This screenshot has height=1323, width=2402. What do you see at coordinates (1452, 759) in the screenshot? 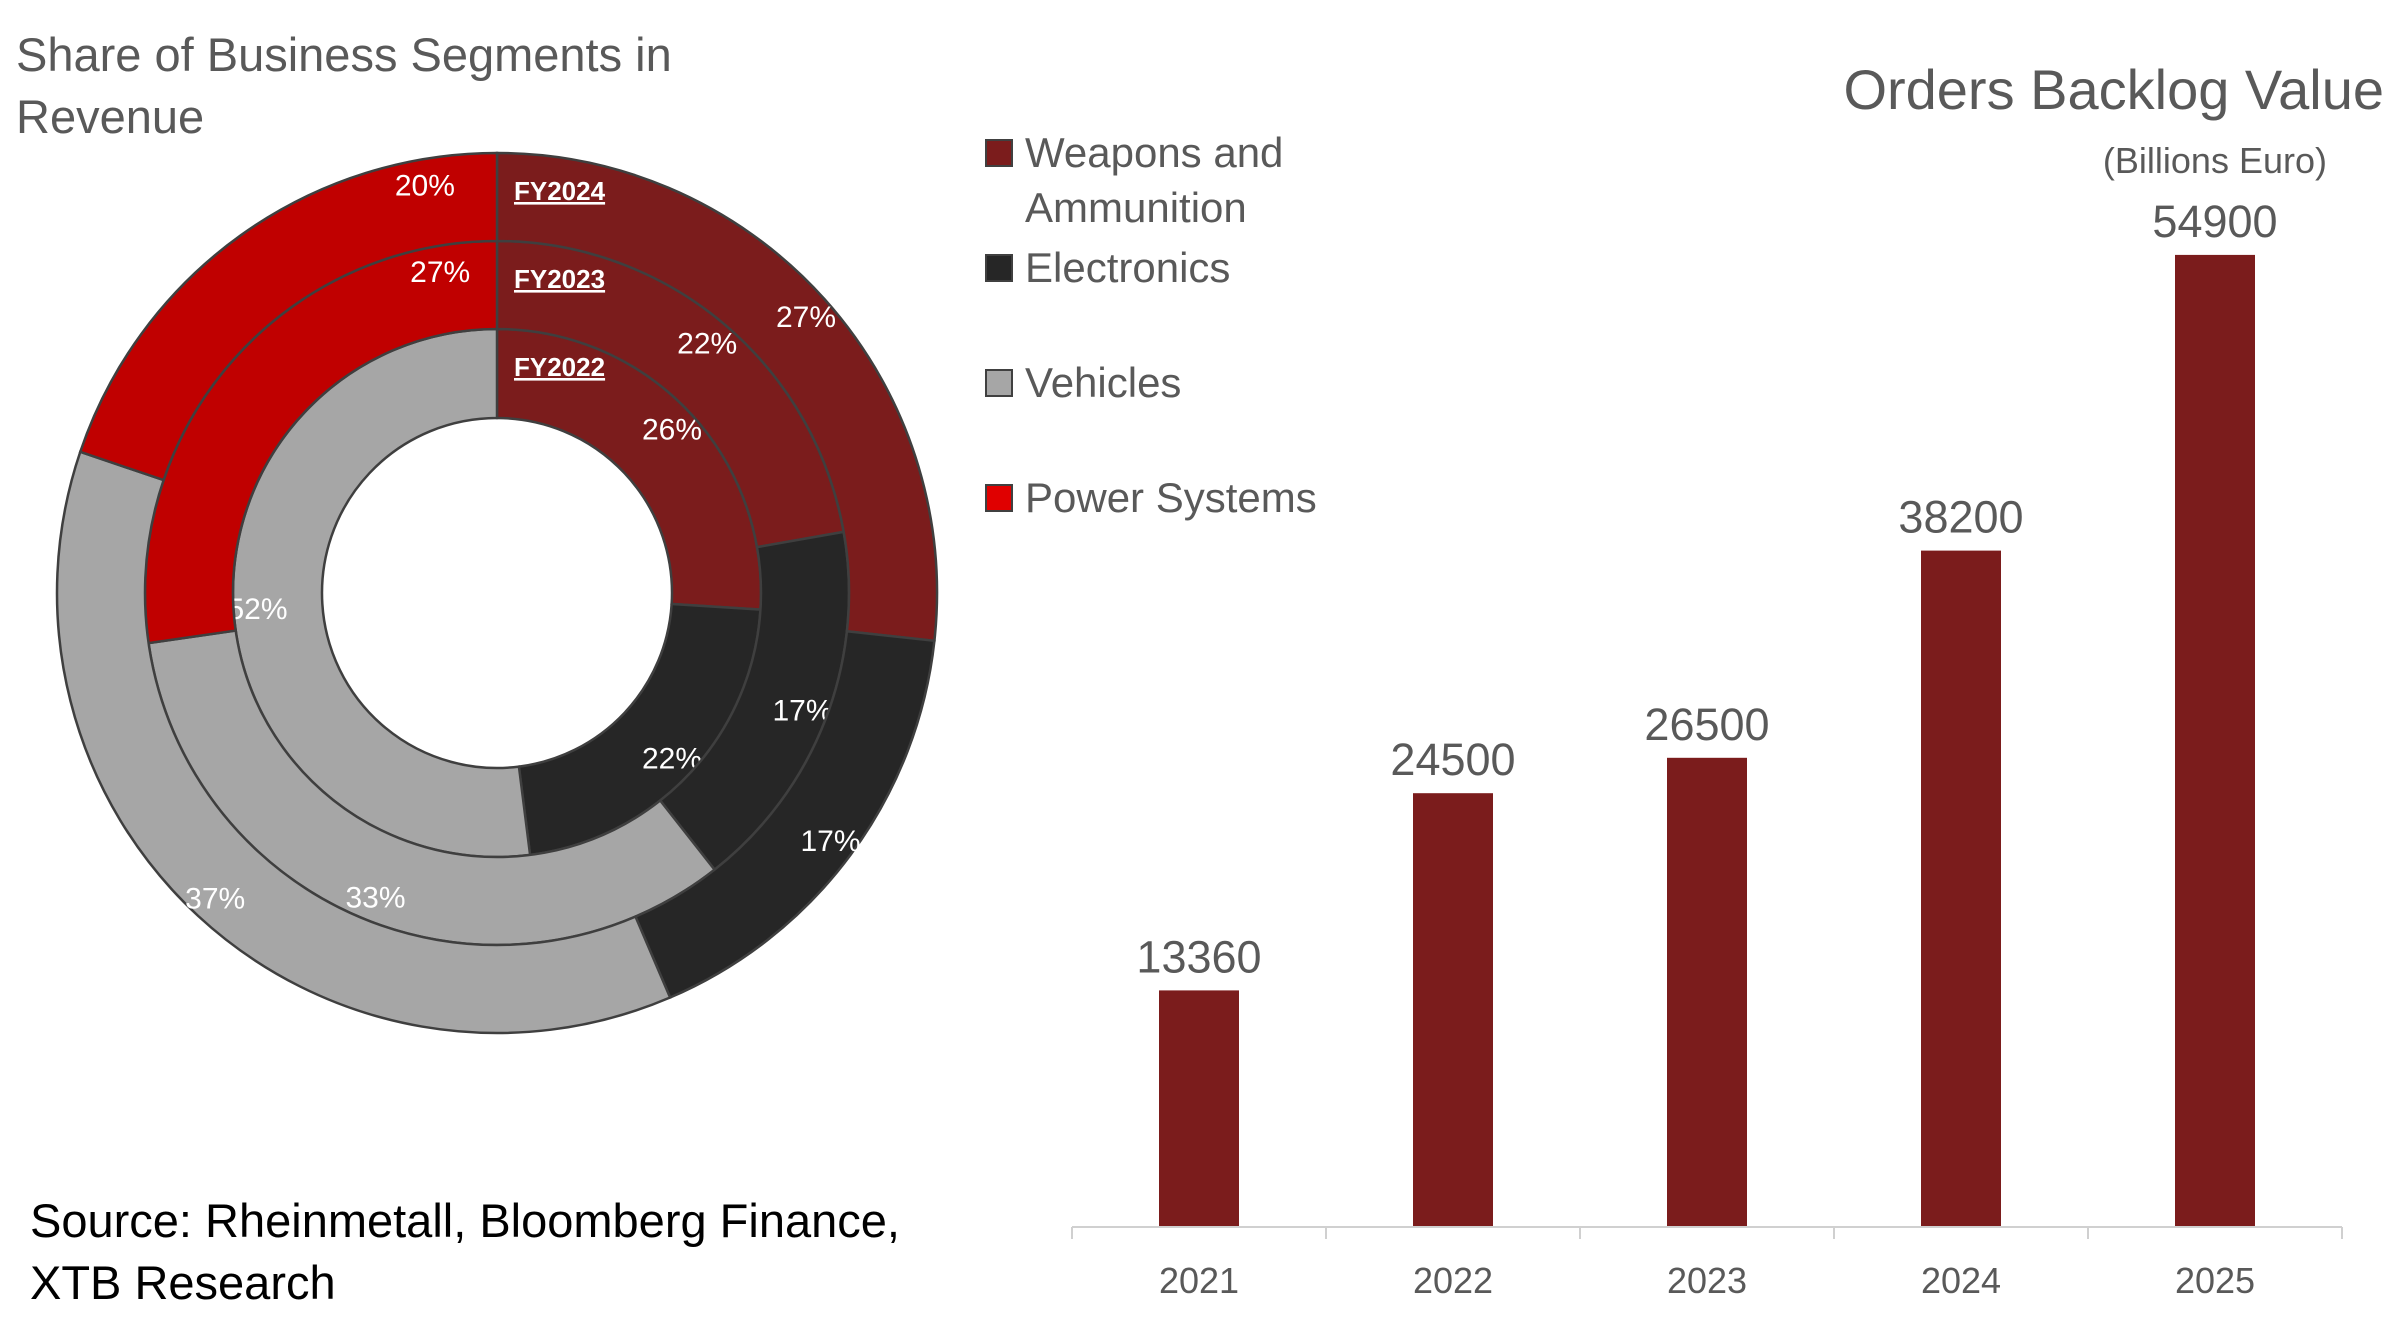
I see `bar-value-label-2022: 24500` at bounding box center [1452, 759].